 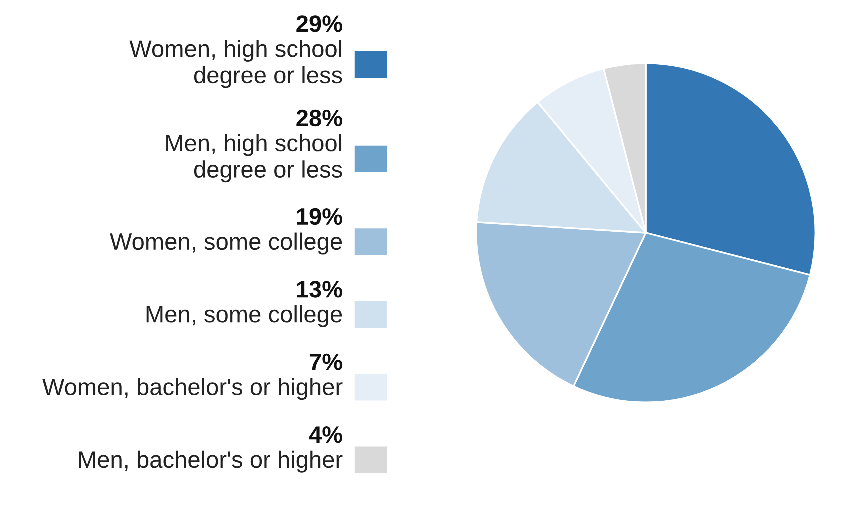 What do you see at coordinates (192, 389) in the screenshot?
I see `legend-label: Women, bachelor's or higher` at bounding box center [192, 389].